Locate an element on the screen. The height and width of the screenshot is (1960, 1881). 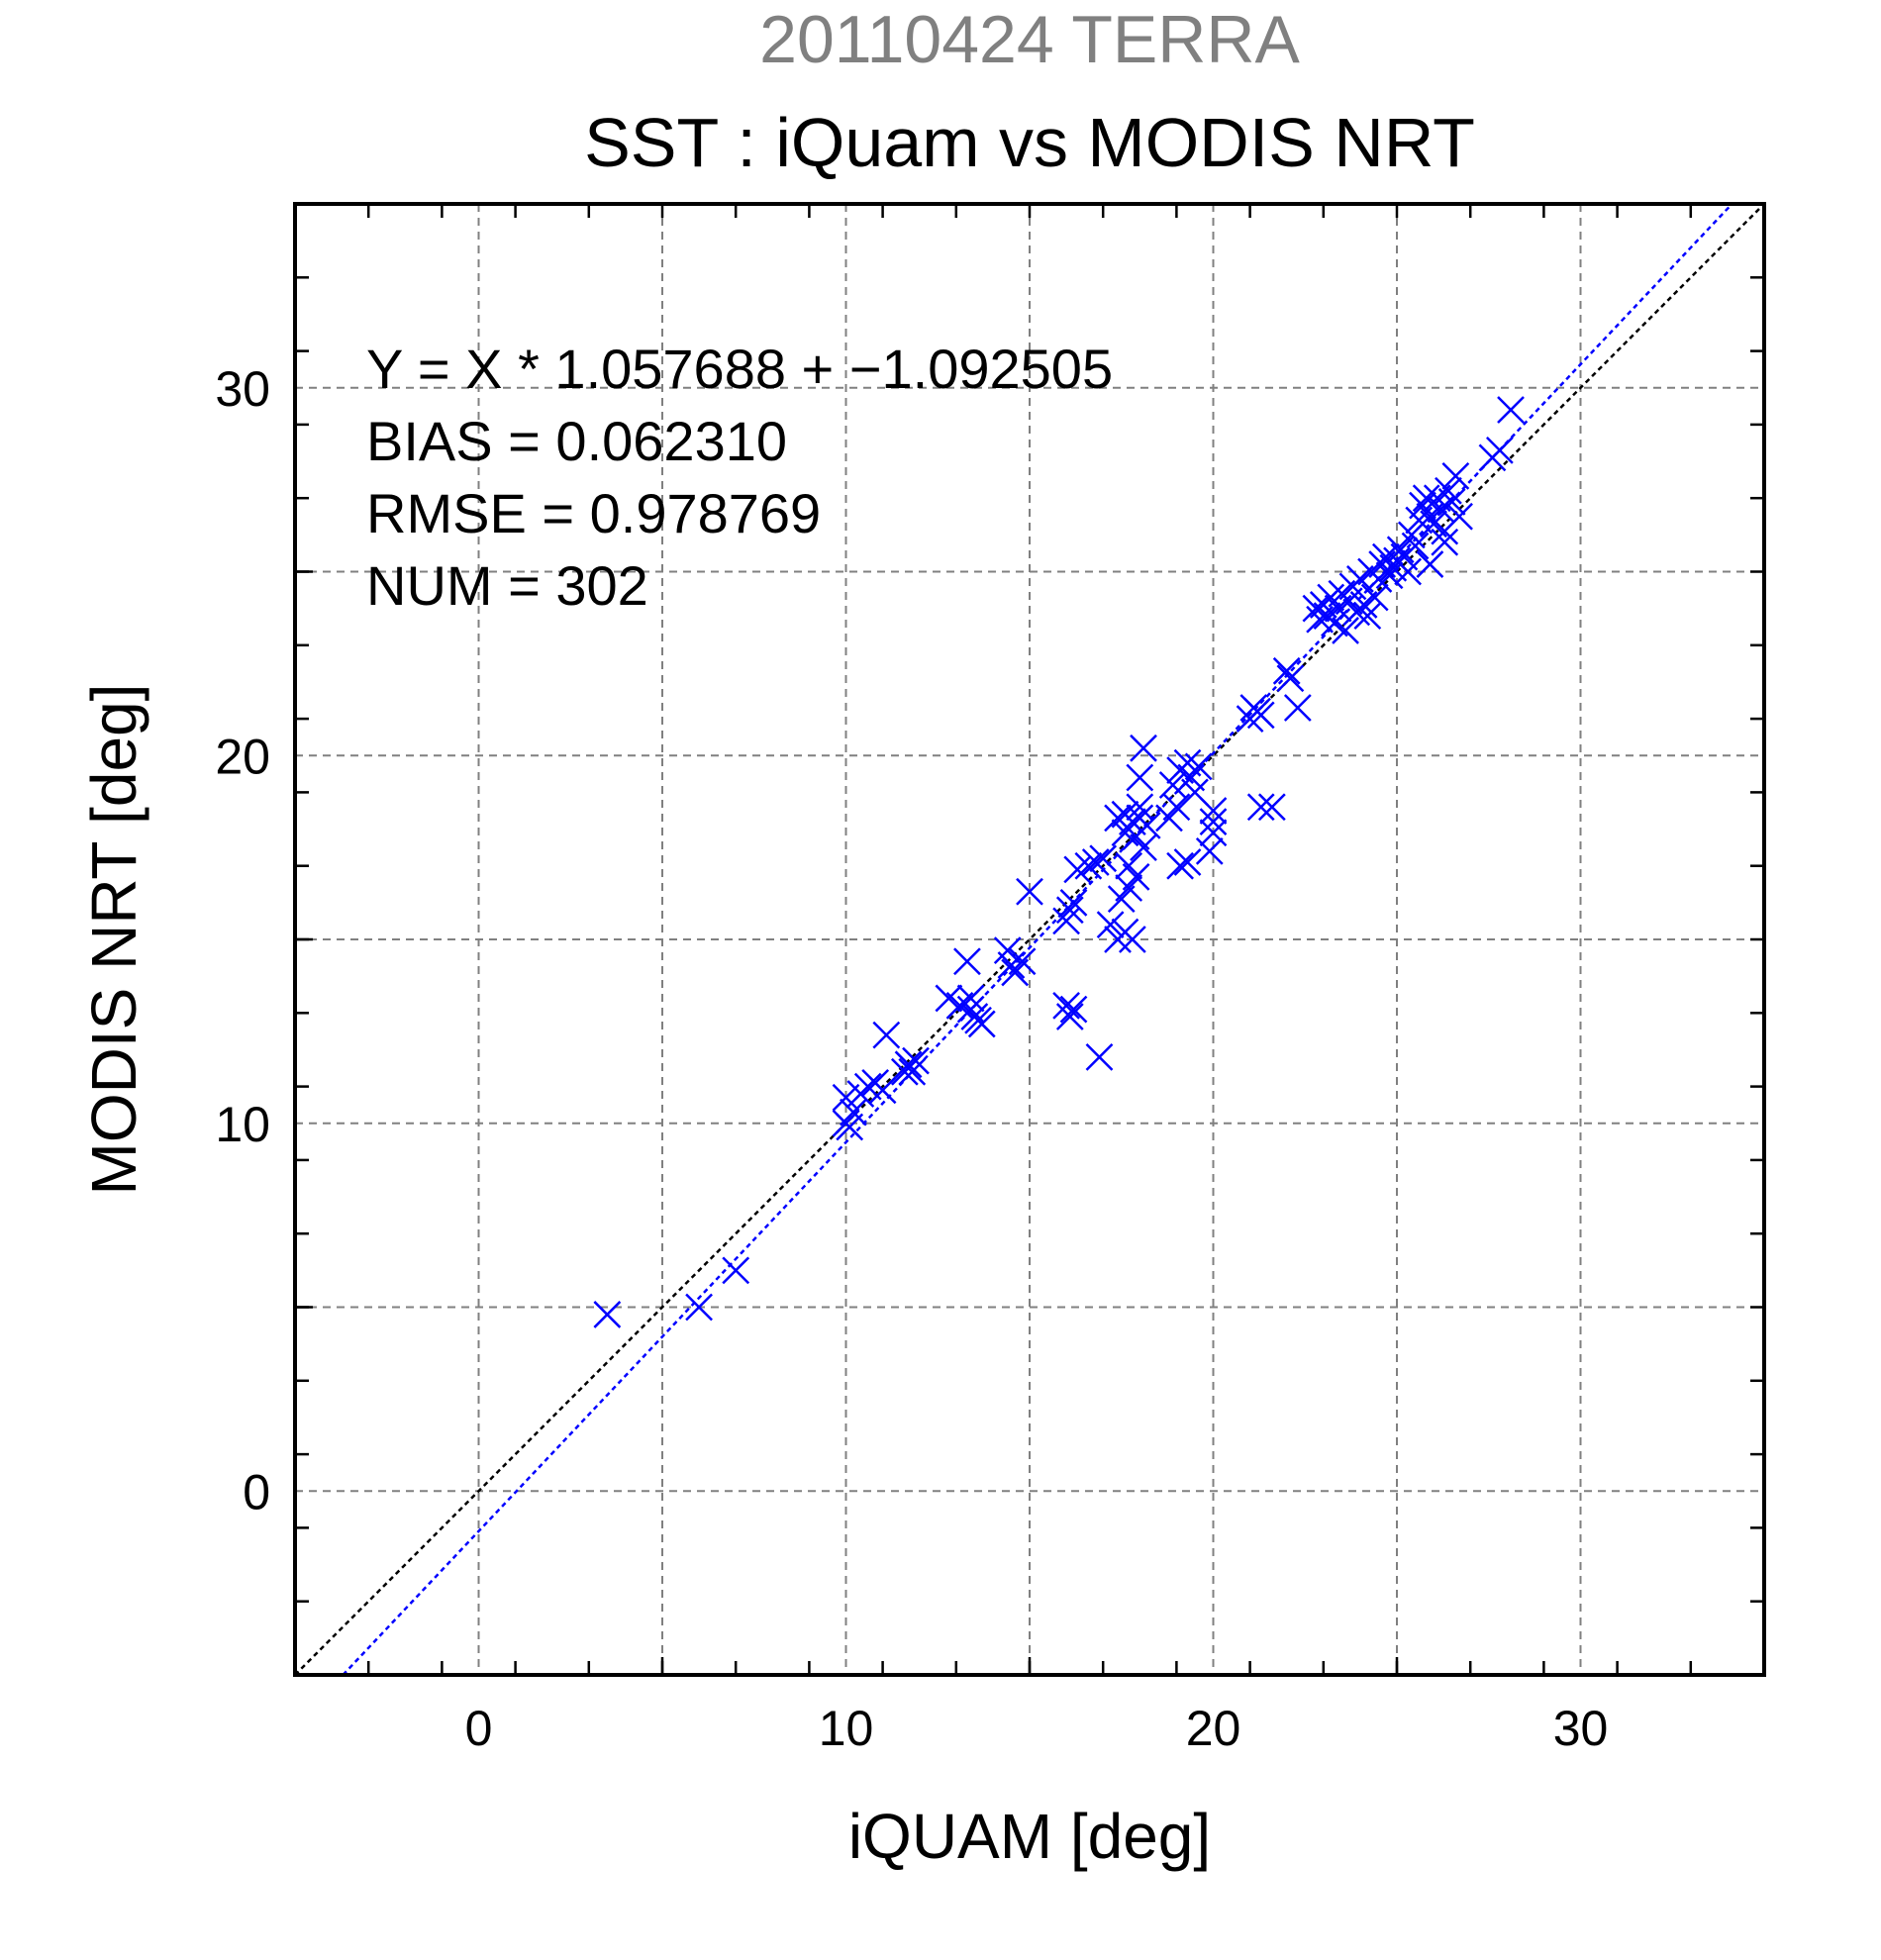
x-axis-label: iQUAM [deg] is located at coordinates (1030, 1836).